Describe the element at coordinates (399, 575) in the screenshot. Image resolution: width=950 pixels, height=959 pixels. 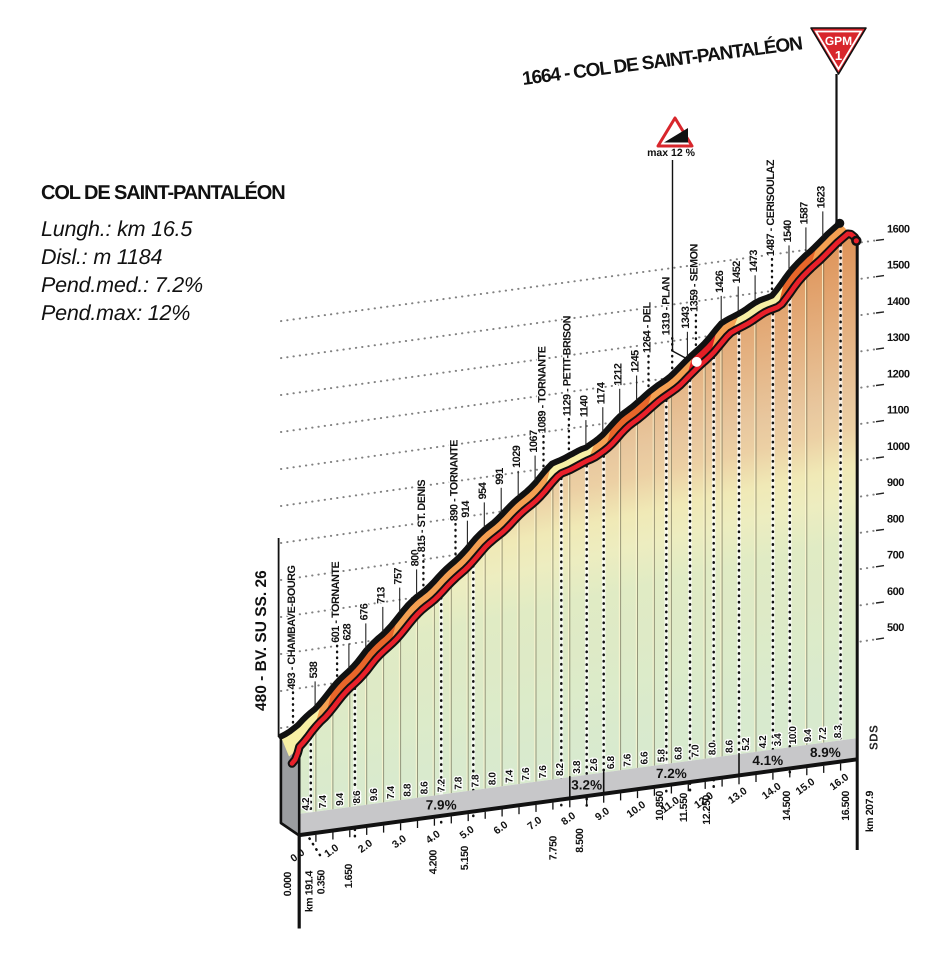
I see `svg-text: 757` at that location.